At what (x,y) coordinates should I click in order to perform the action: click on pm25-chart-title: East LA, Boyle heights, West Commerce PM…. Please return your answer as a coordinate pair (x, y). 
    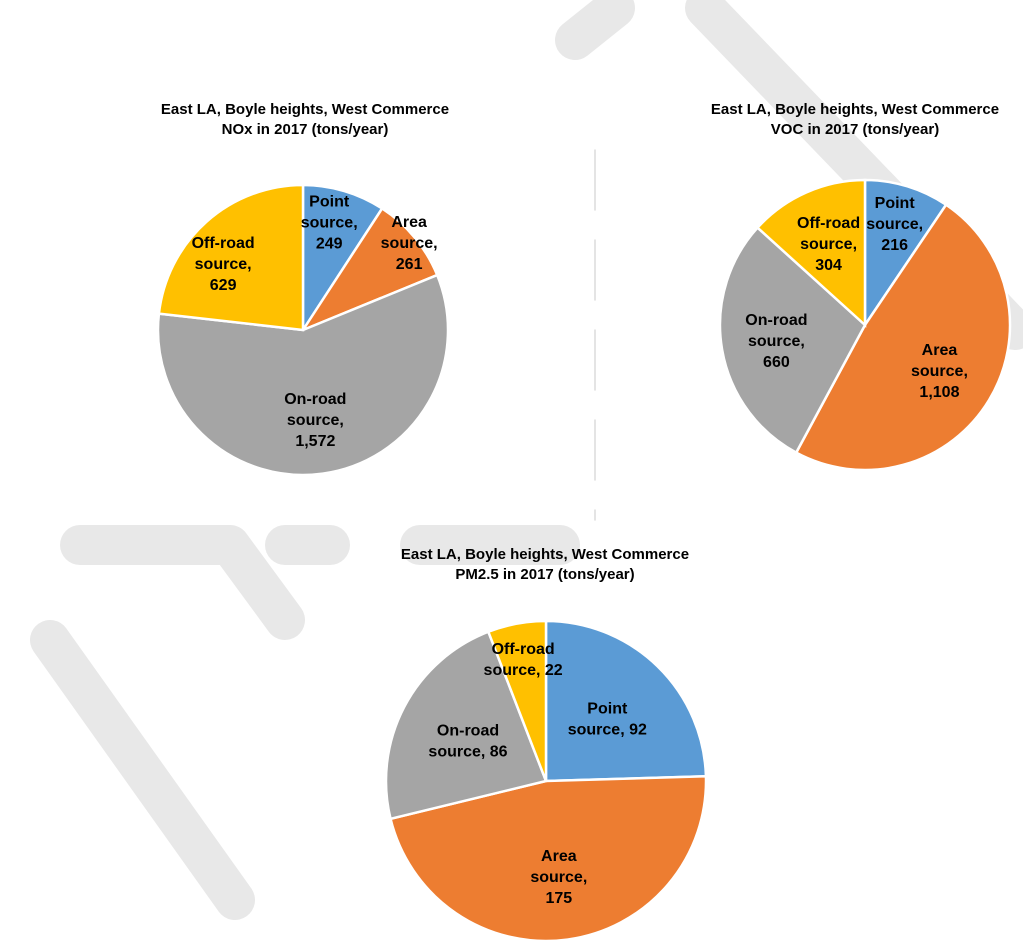
    Looking at the image, I should click on (545, 565).